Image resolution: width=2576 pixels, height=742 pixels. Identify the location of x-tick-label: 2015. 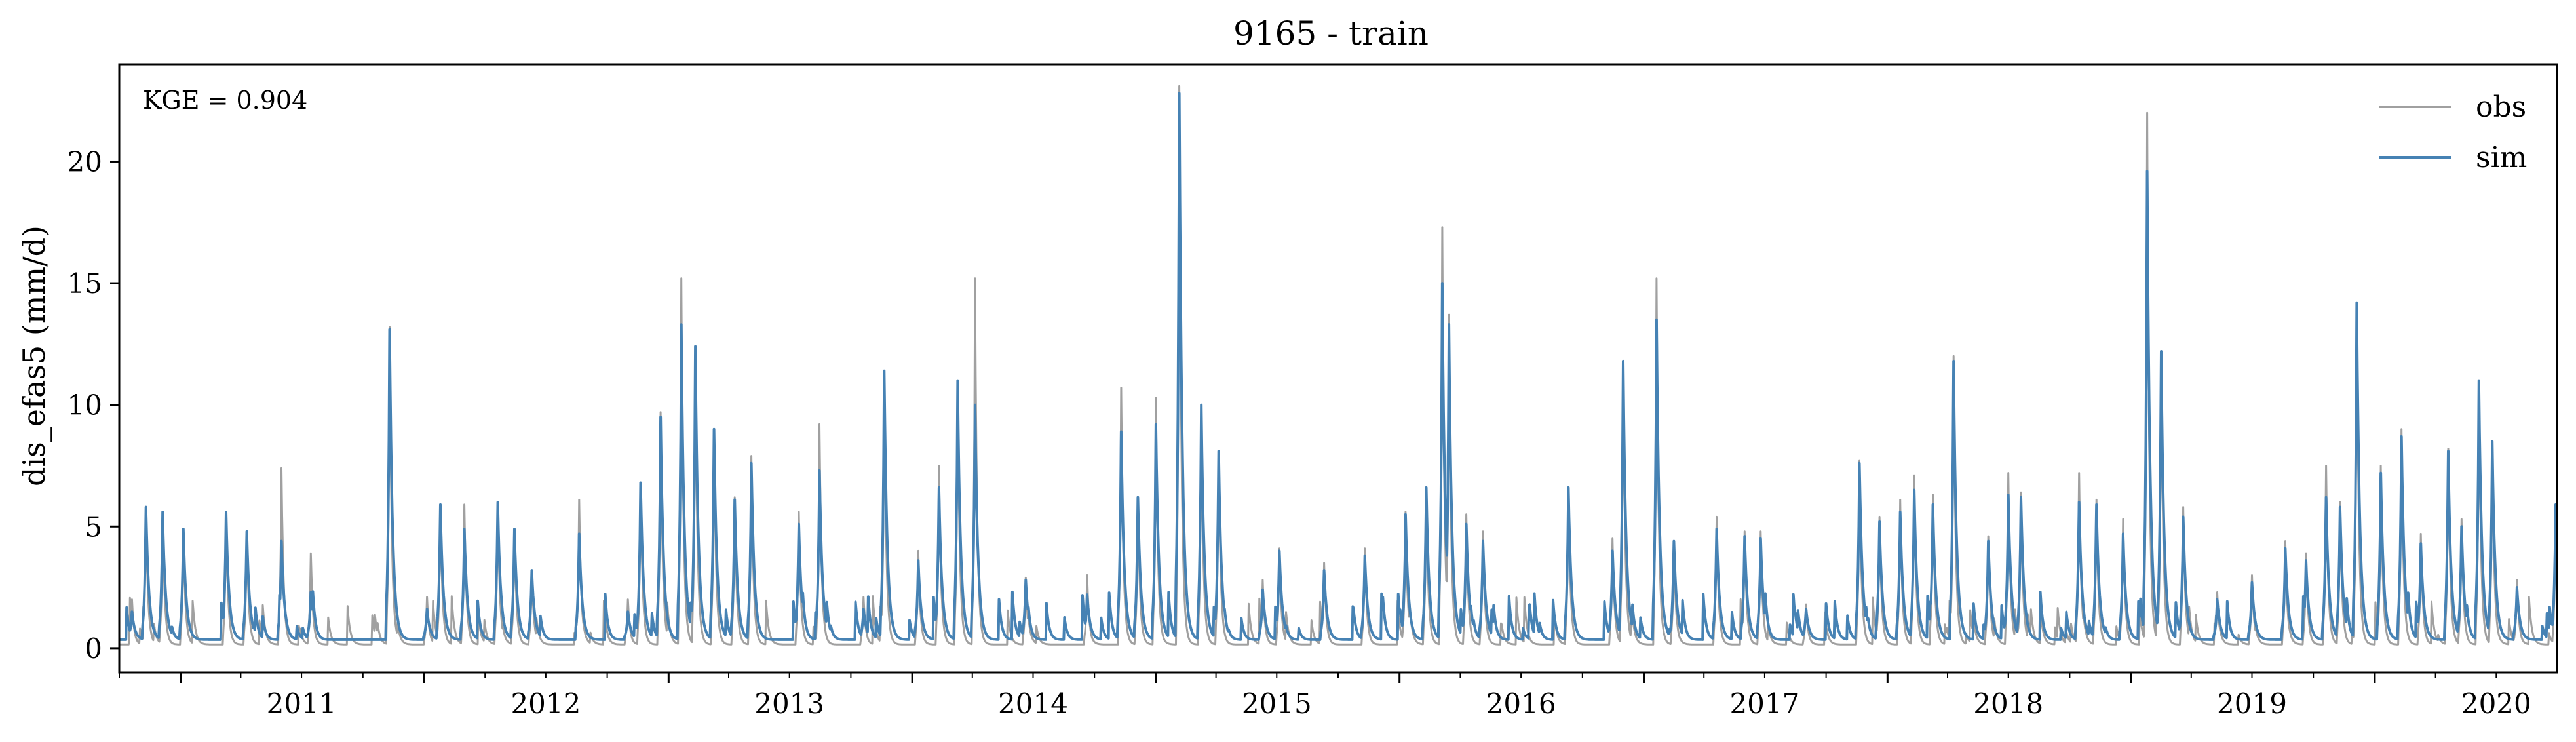
(1277, 704).